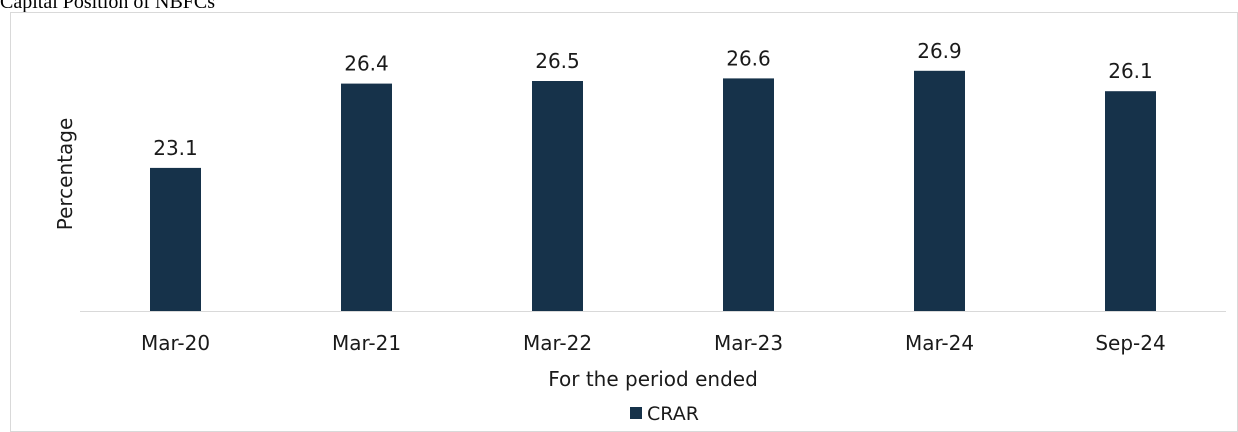  I want to click on x-tick-label-mar-22: Mar-22, so click(557, 343).